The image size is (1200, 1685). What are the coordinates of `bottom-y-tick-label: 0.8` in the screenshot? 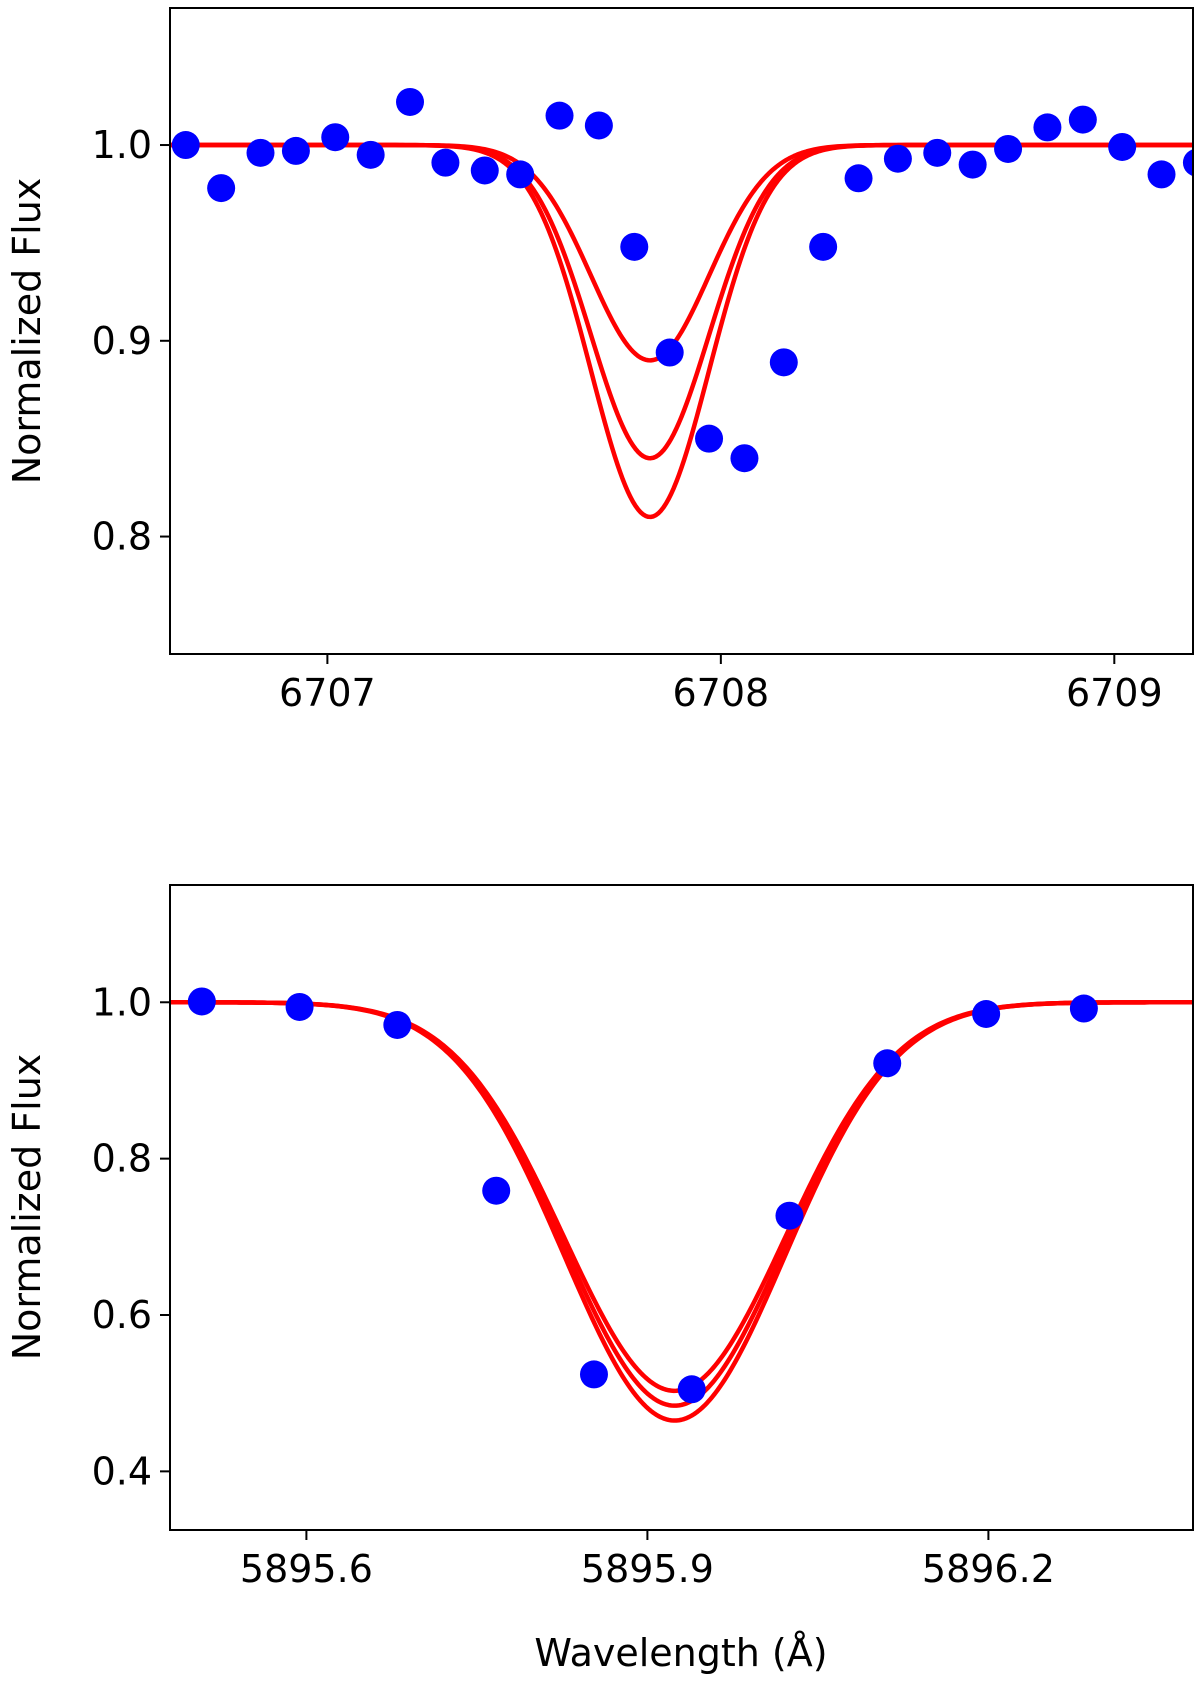 It's located at (122, 1159).